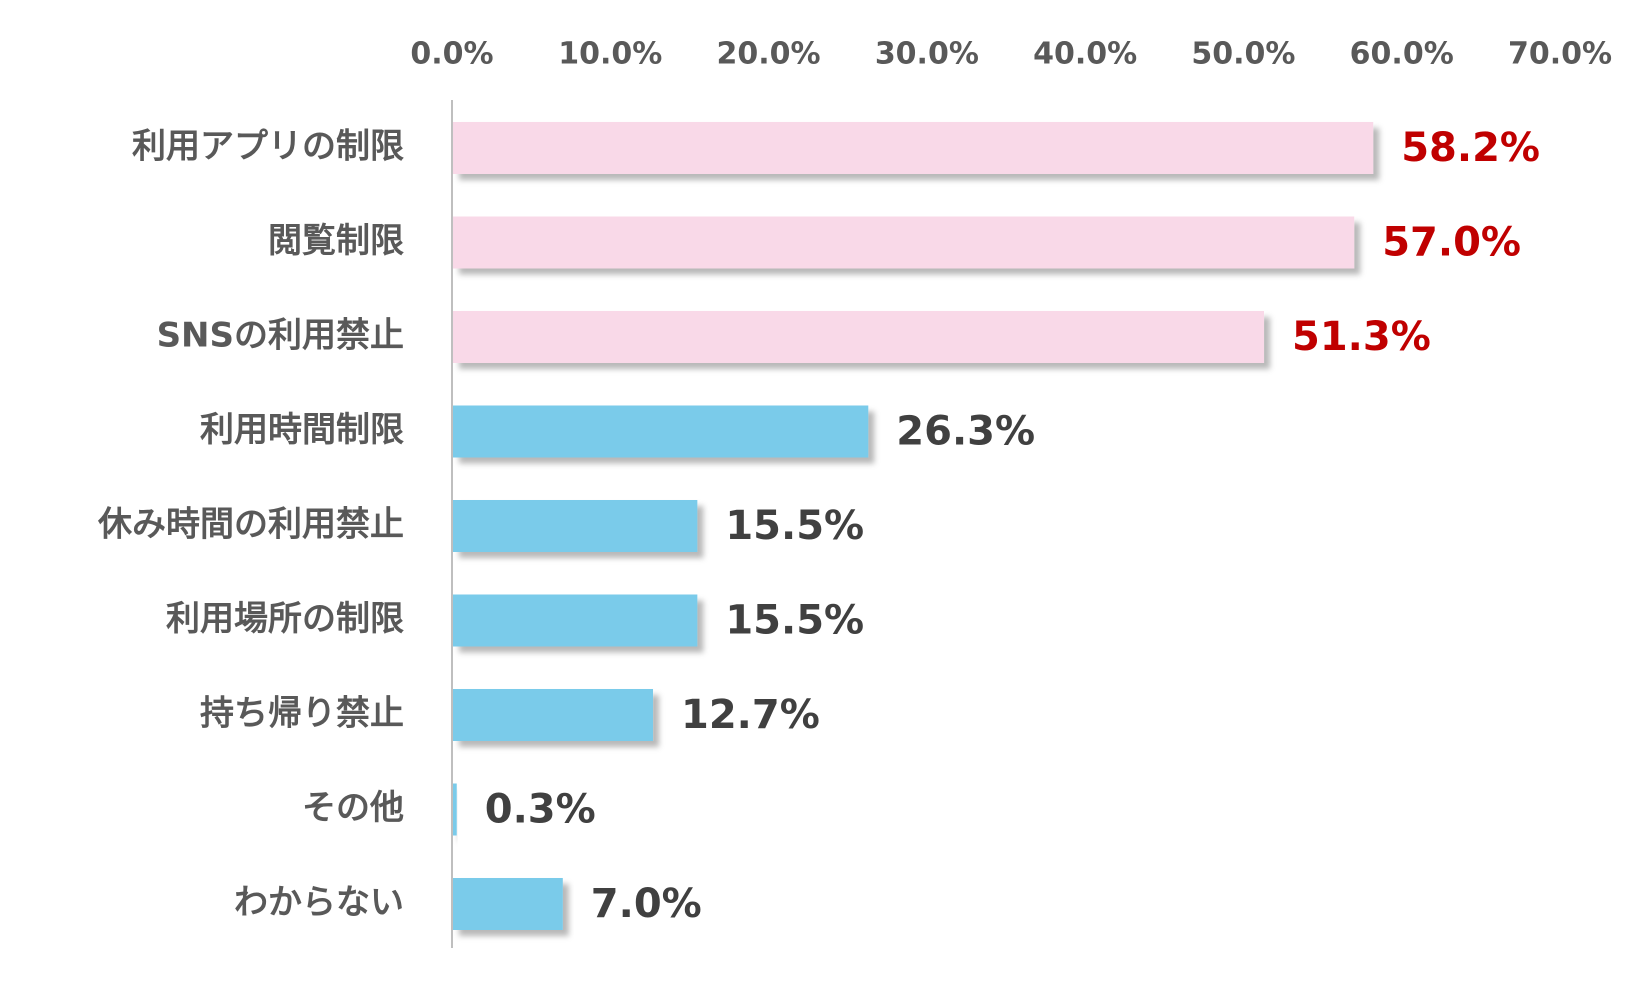 Image resolution: width=1650 pixels, height=990 pixels. What do you see at coordinates (302, 714) in the screenshot?
I see `category-label: 持ち帰り禁止` at bounding box center [302, 714].